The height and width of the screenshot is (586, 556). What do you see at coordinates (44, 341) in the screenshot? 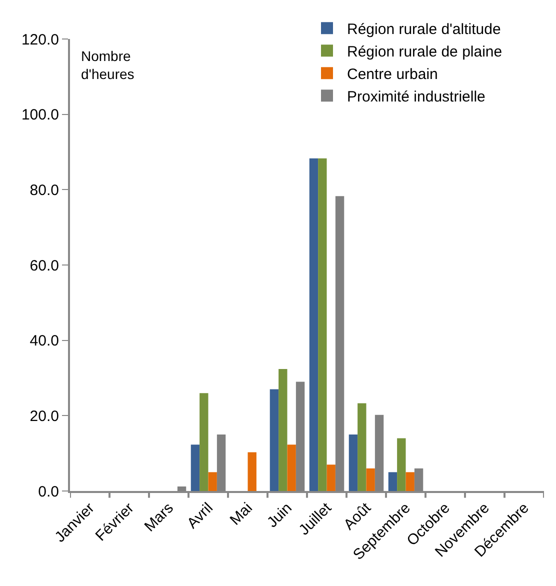
I see `y-tick-label: 40.0` at bounding box center [44, 341].